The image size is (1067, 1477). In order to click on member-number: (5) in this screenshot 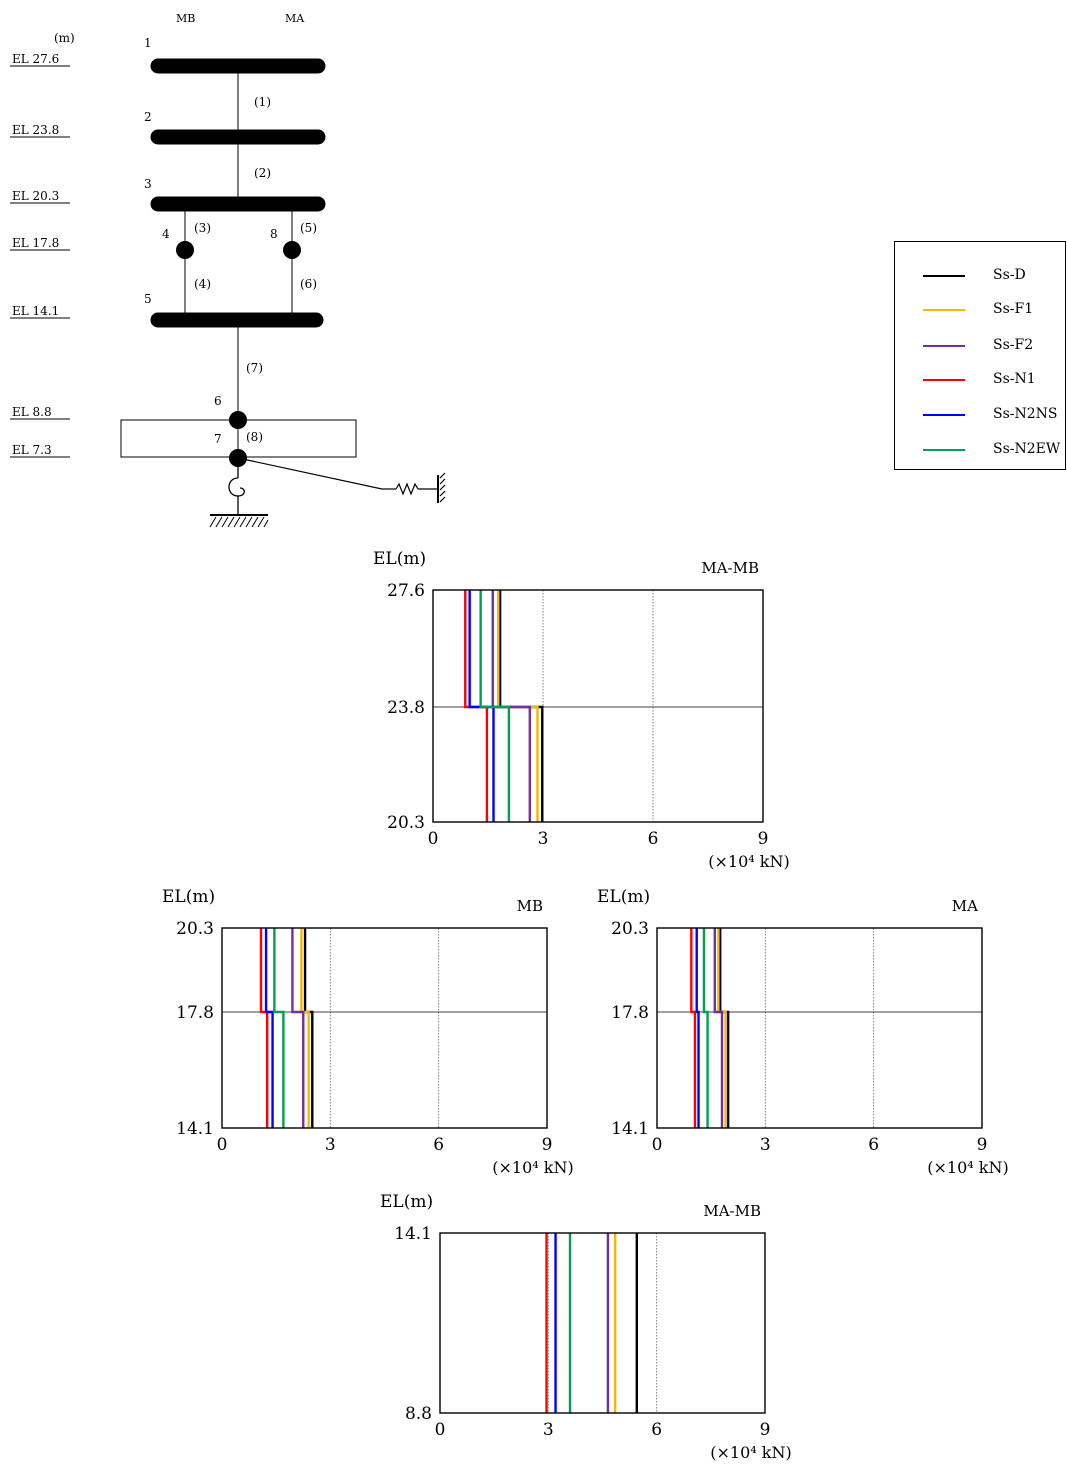, I will do `click(308, 228)`.